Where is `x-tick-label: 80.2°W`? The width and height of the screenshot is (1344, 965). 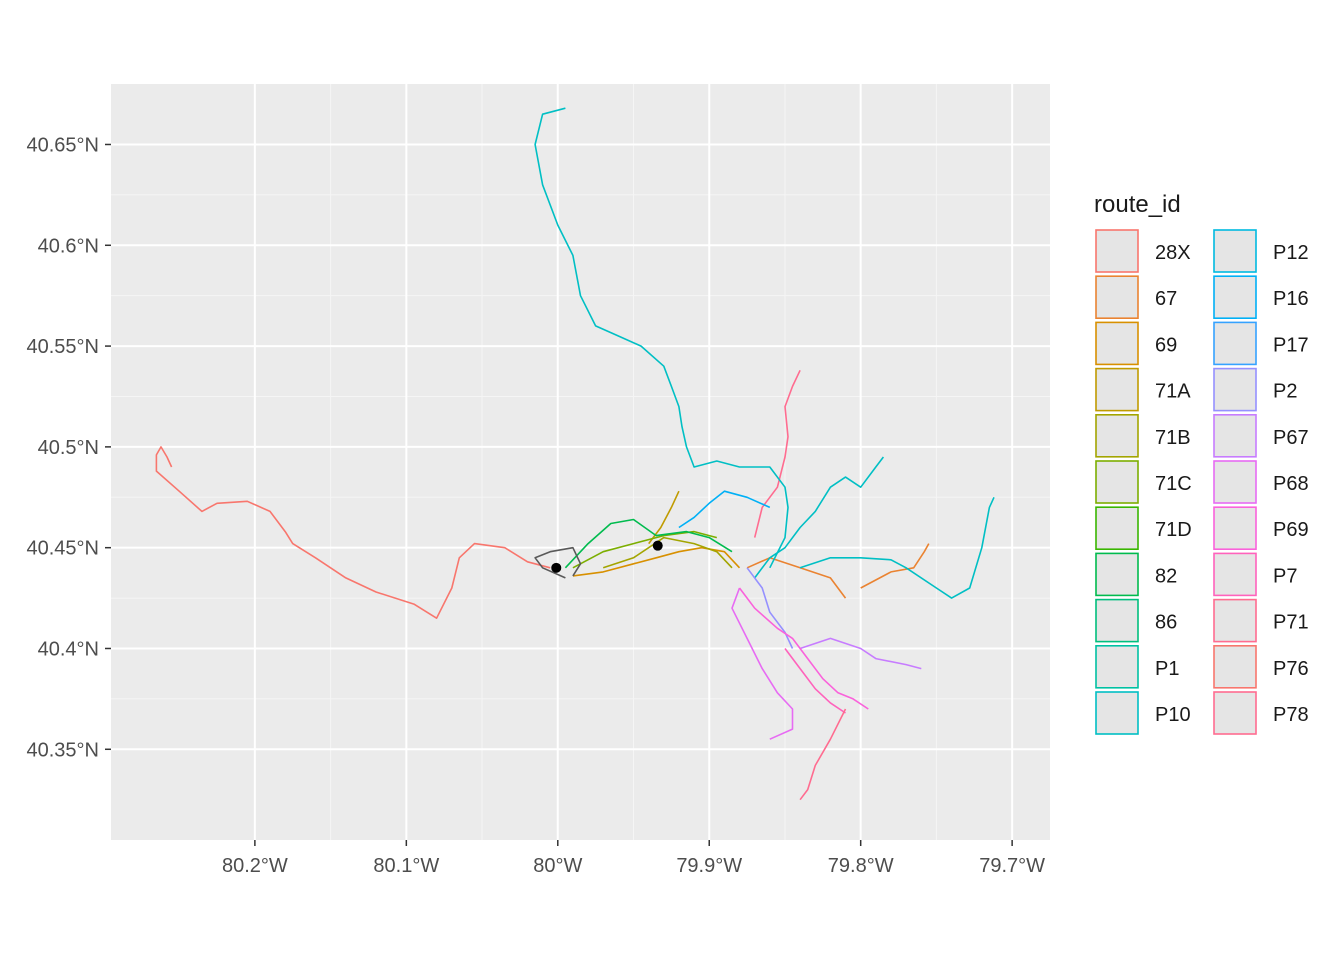 x-tick-label: 80.2°W is located at coordinates (255, 866).